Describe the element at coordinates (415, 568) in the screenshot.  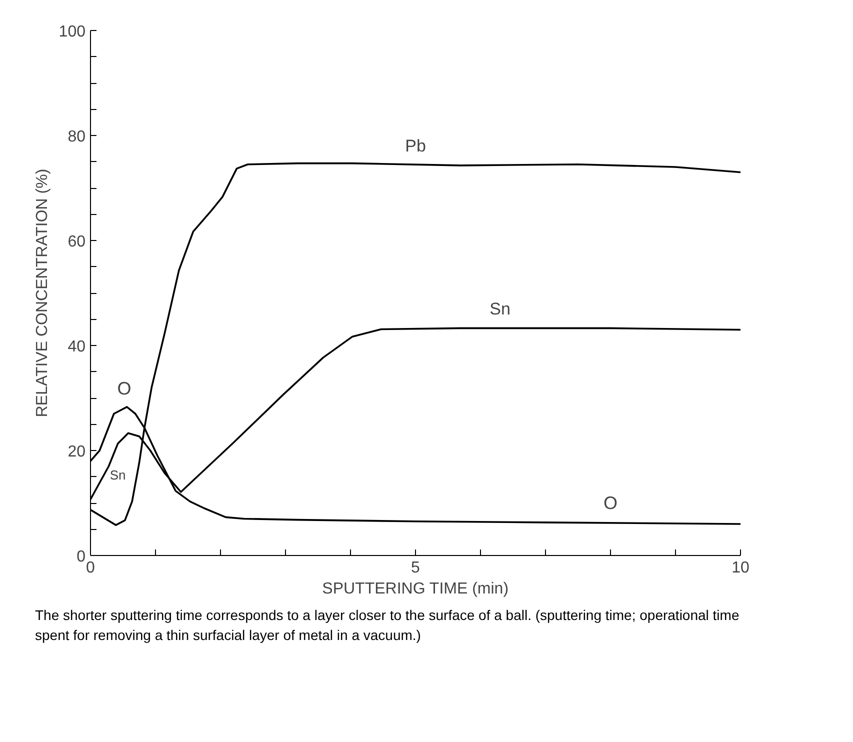
I see `x-tick-label: 5` at that location.